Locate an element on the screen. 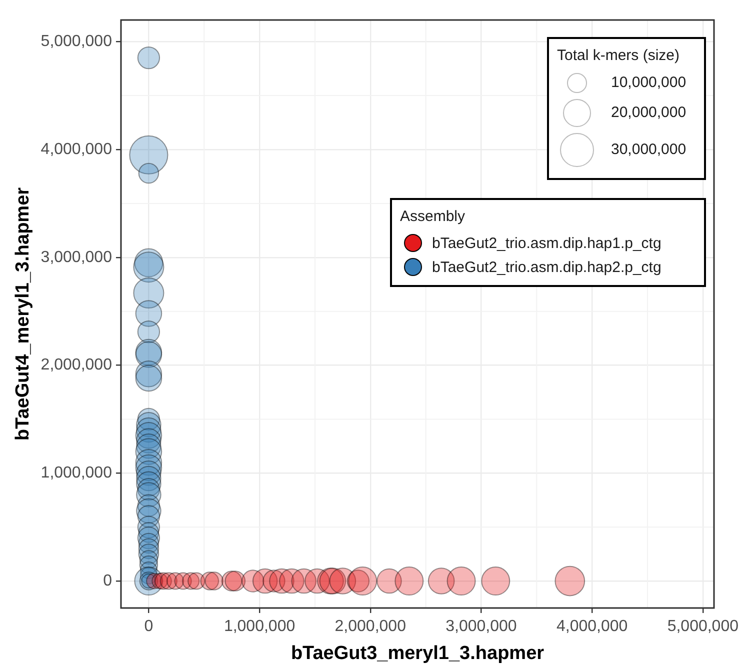 The height and width of the screenshot is (671, 748). y-tick-label: 5,000,000 is located at coordinates (76, 41).